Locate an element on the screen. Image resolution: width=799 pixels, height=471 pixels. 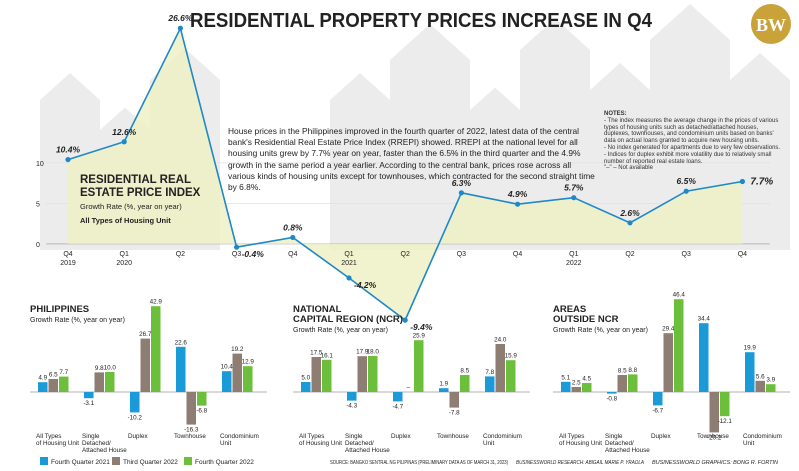
value-label: -6.7 is located at coordinates (657, 410).